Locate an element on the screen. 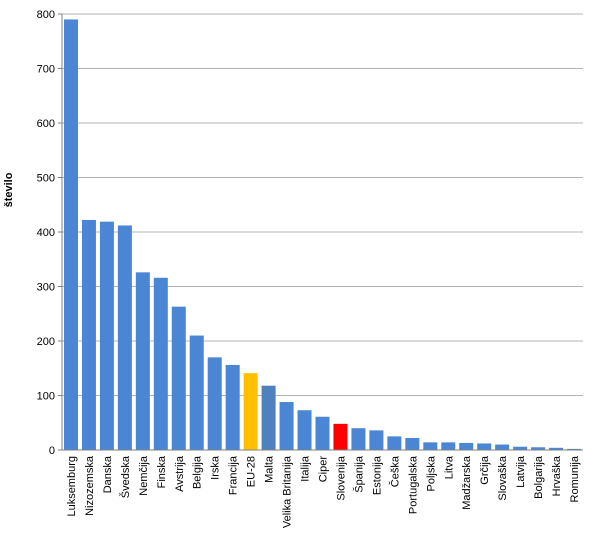 The image size is (596, 545). y-tick-label: 700 is located at coordinates (46, 70).